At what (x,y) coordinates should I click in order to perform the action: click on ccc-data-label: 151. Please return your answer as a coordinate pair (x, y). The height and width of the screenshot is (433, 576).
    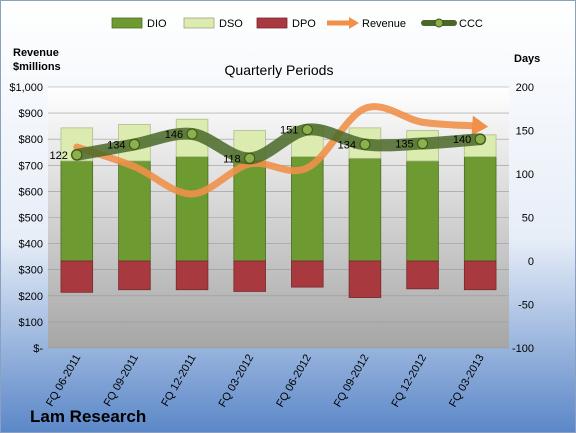
    Looking at the image, I should click on (289, 131).